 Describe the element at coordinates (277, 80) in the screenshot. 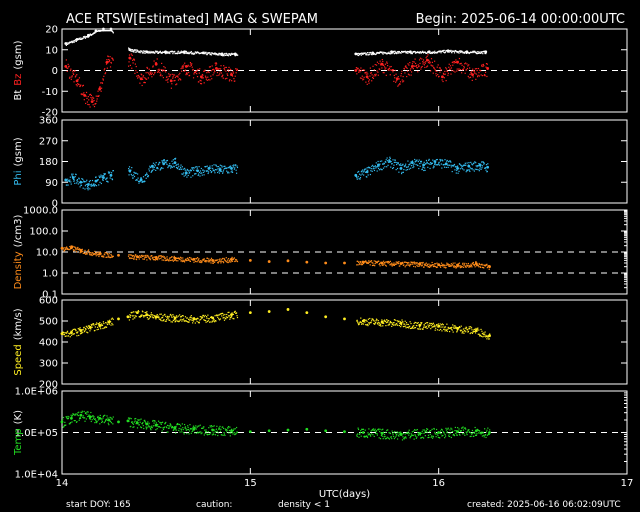

I see `series-bz` at that location.